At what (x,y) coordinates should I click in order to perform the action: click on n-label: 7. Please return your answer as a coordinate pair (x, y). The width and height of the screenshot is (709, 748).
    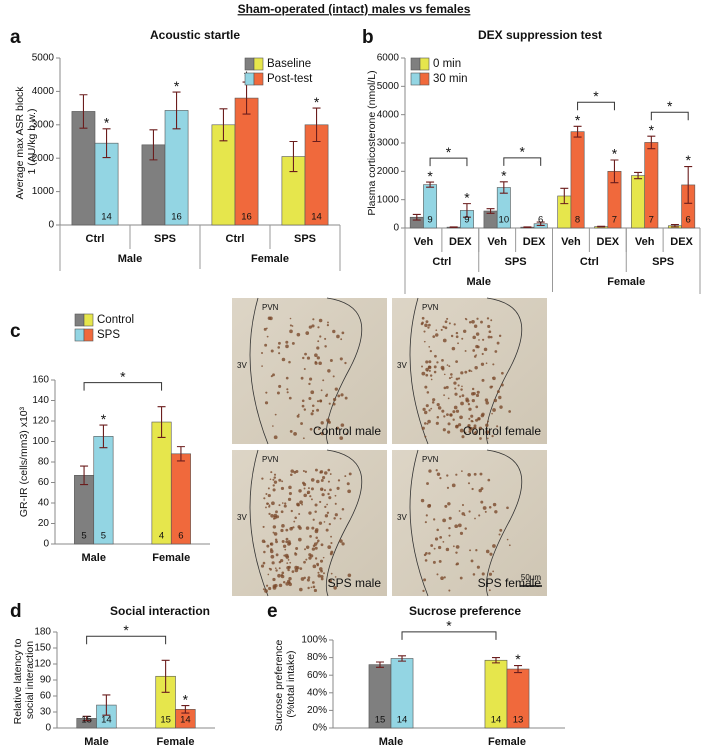
    Looking at the image, I should click on (614, 220).